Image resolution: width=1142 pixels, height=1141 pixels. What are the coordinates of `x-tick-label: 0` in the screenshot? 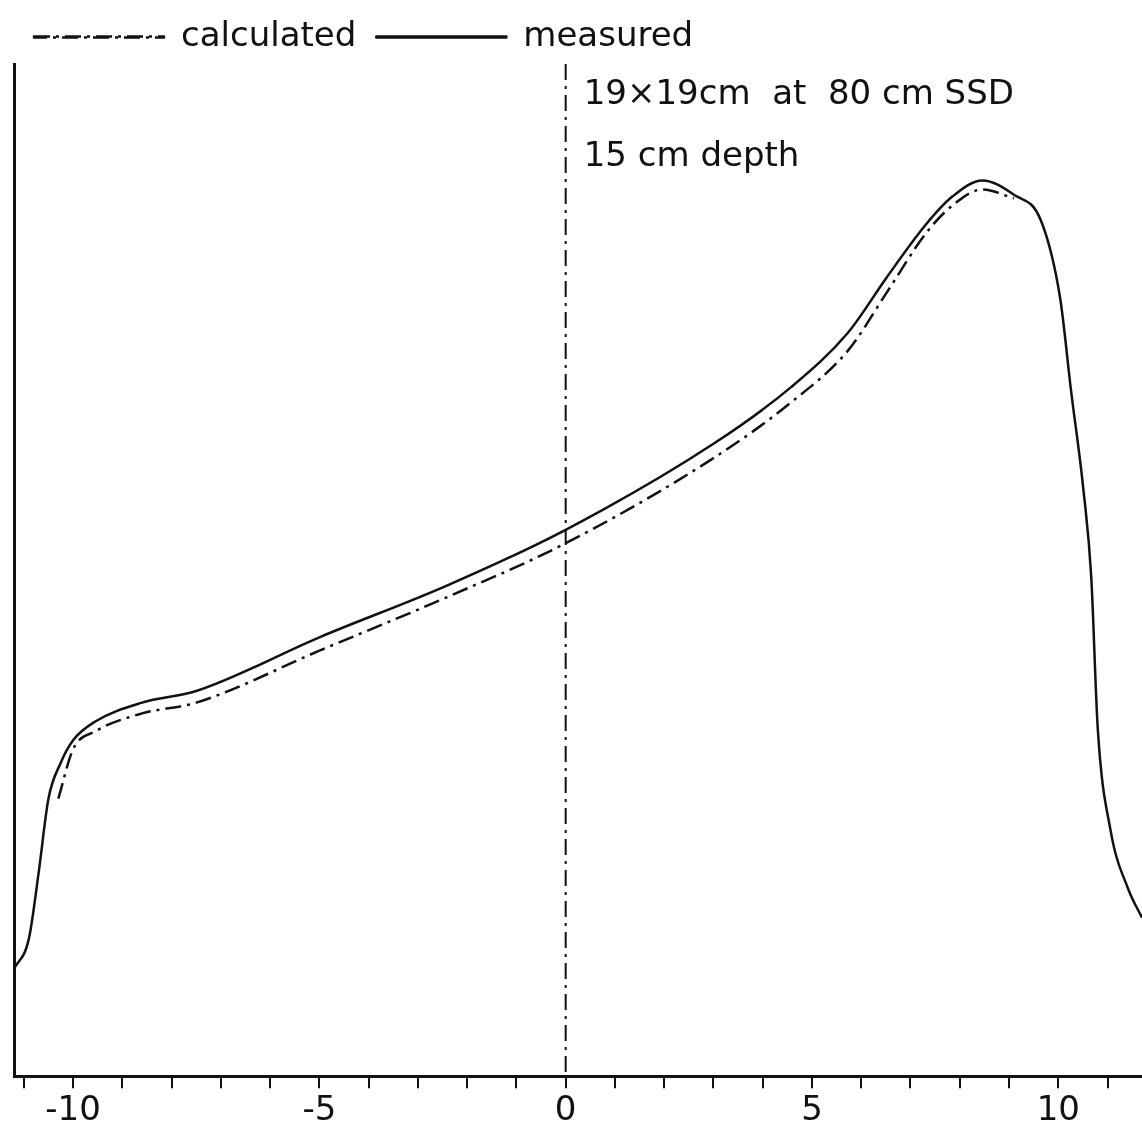 It's located at (565, 1108).